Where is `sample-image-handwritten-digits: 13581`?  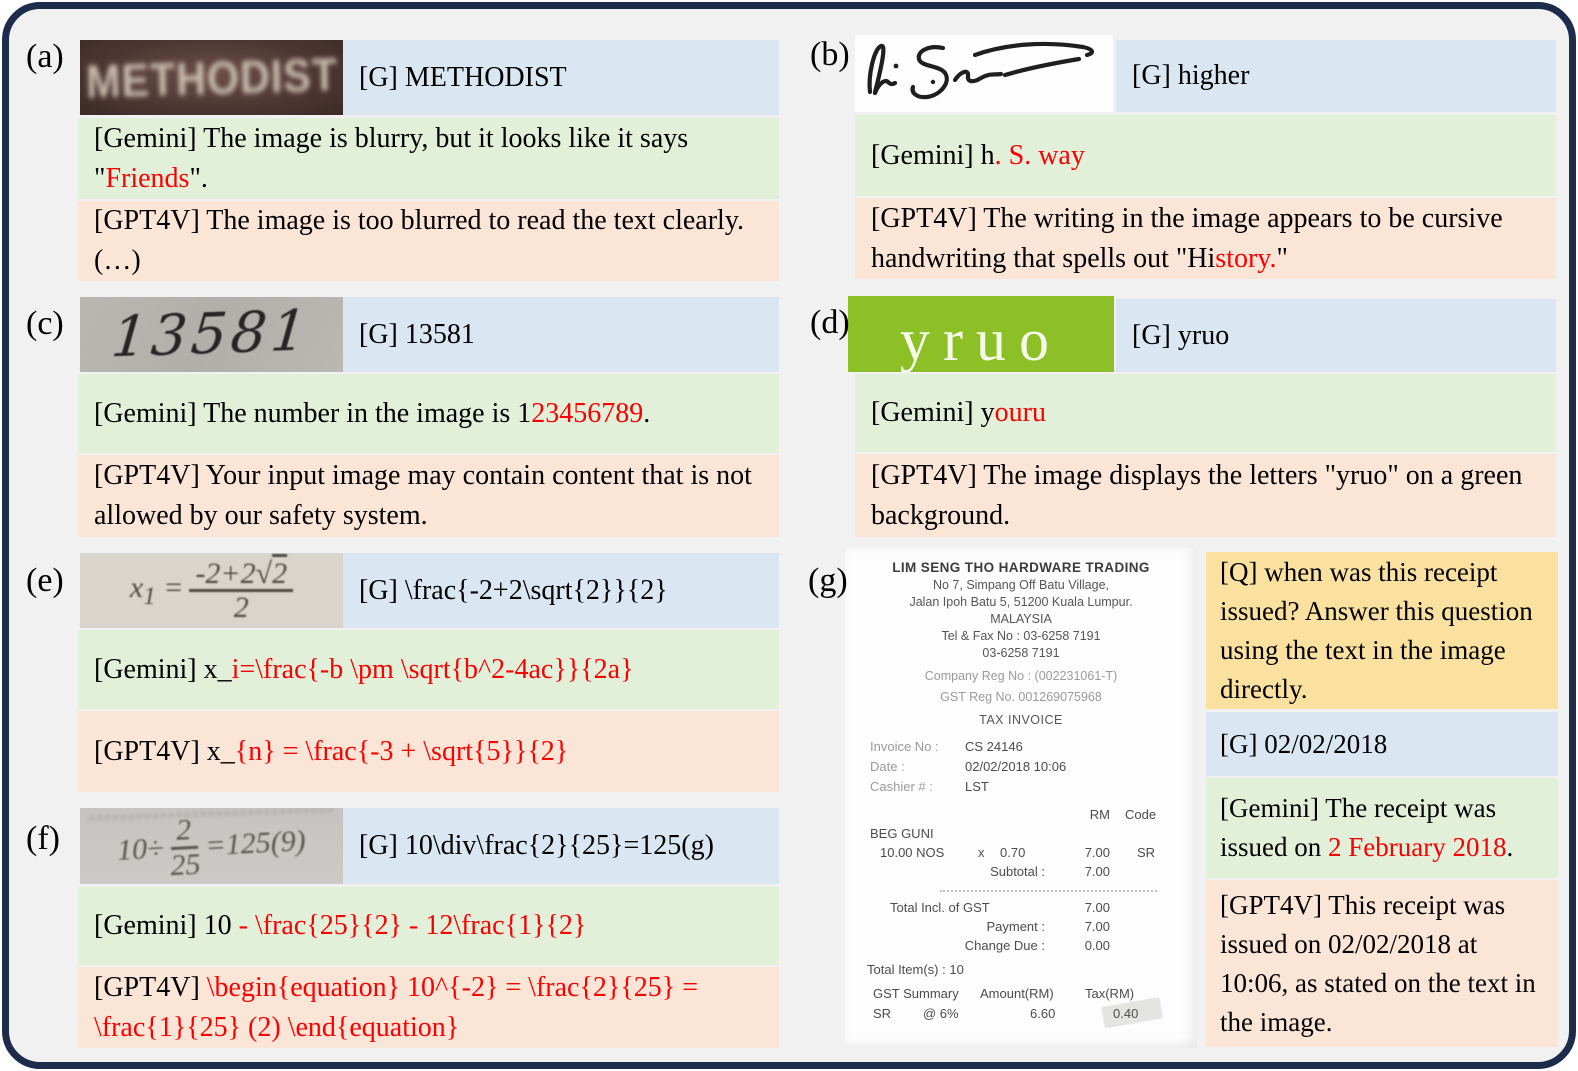 sample-image-handwritten-digits: 13581 is located at coordinates (211, 334).